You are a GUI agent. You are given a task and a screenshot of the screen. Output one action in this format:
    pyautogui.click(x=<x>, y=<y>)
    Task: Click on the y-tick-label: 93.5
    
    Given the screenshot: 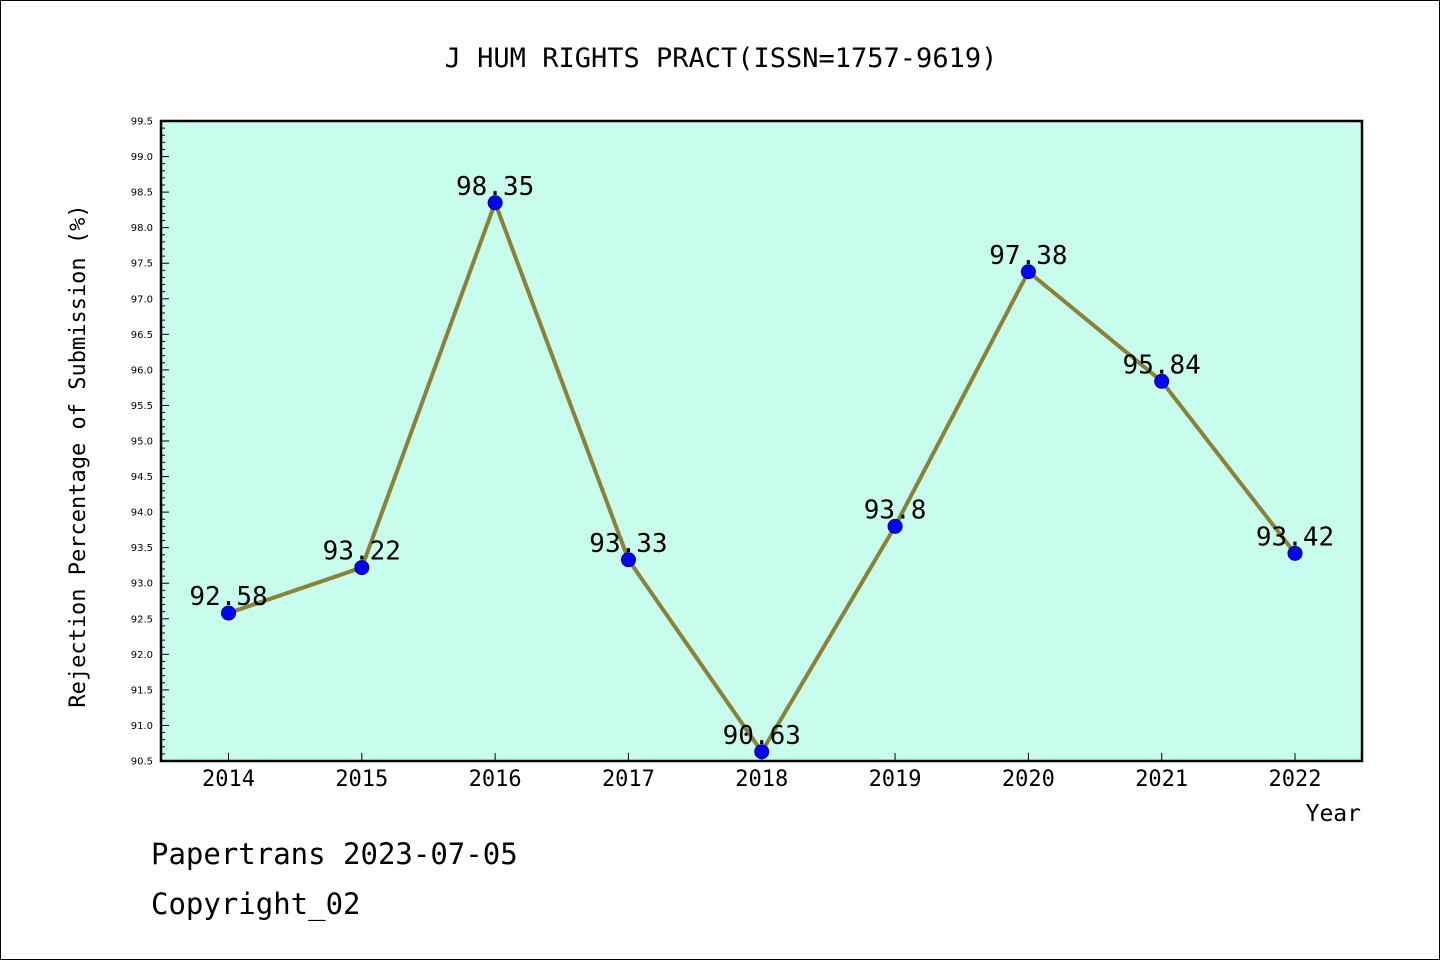 What is the action you would take?
    pyautogui.click(x=142, y=548)
    